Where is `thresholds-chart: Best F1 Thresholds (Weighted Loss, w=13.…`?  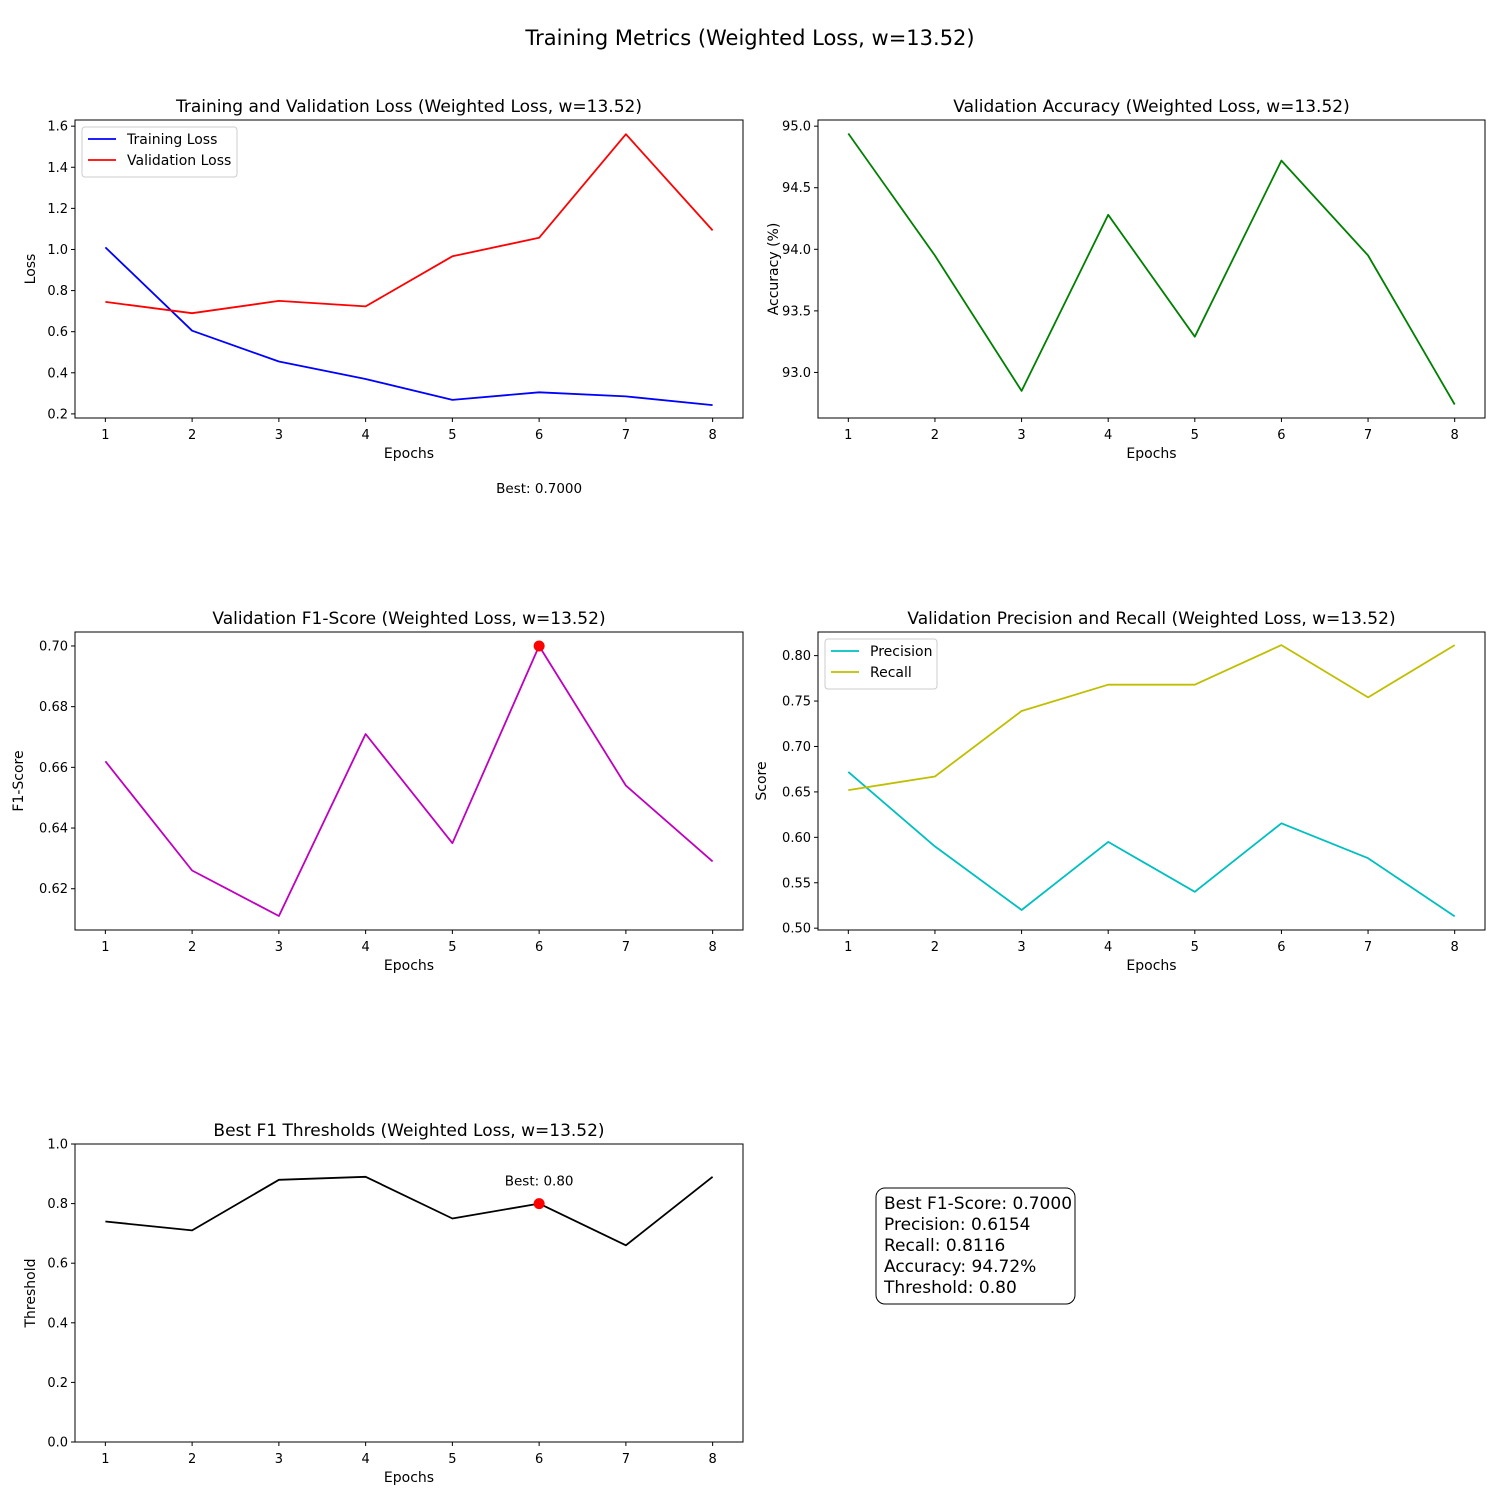
thresholds-chart: Best F1 Thresholds (Weighted Loss, w=13.… is located at coordinates (383, 1303).